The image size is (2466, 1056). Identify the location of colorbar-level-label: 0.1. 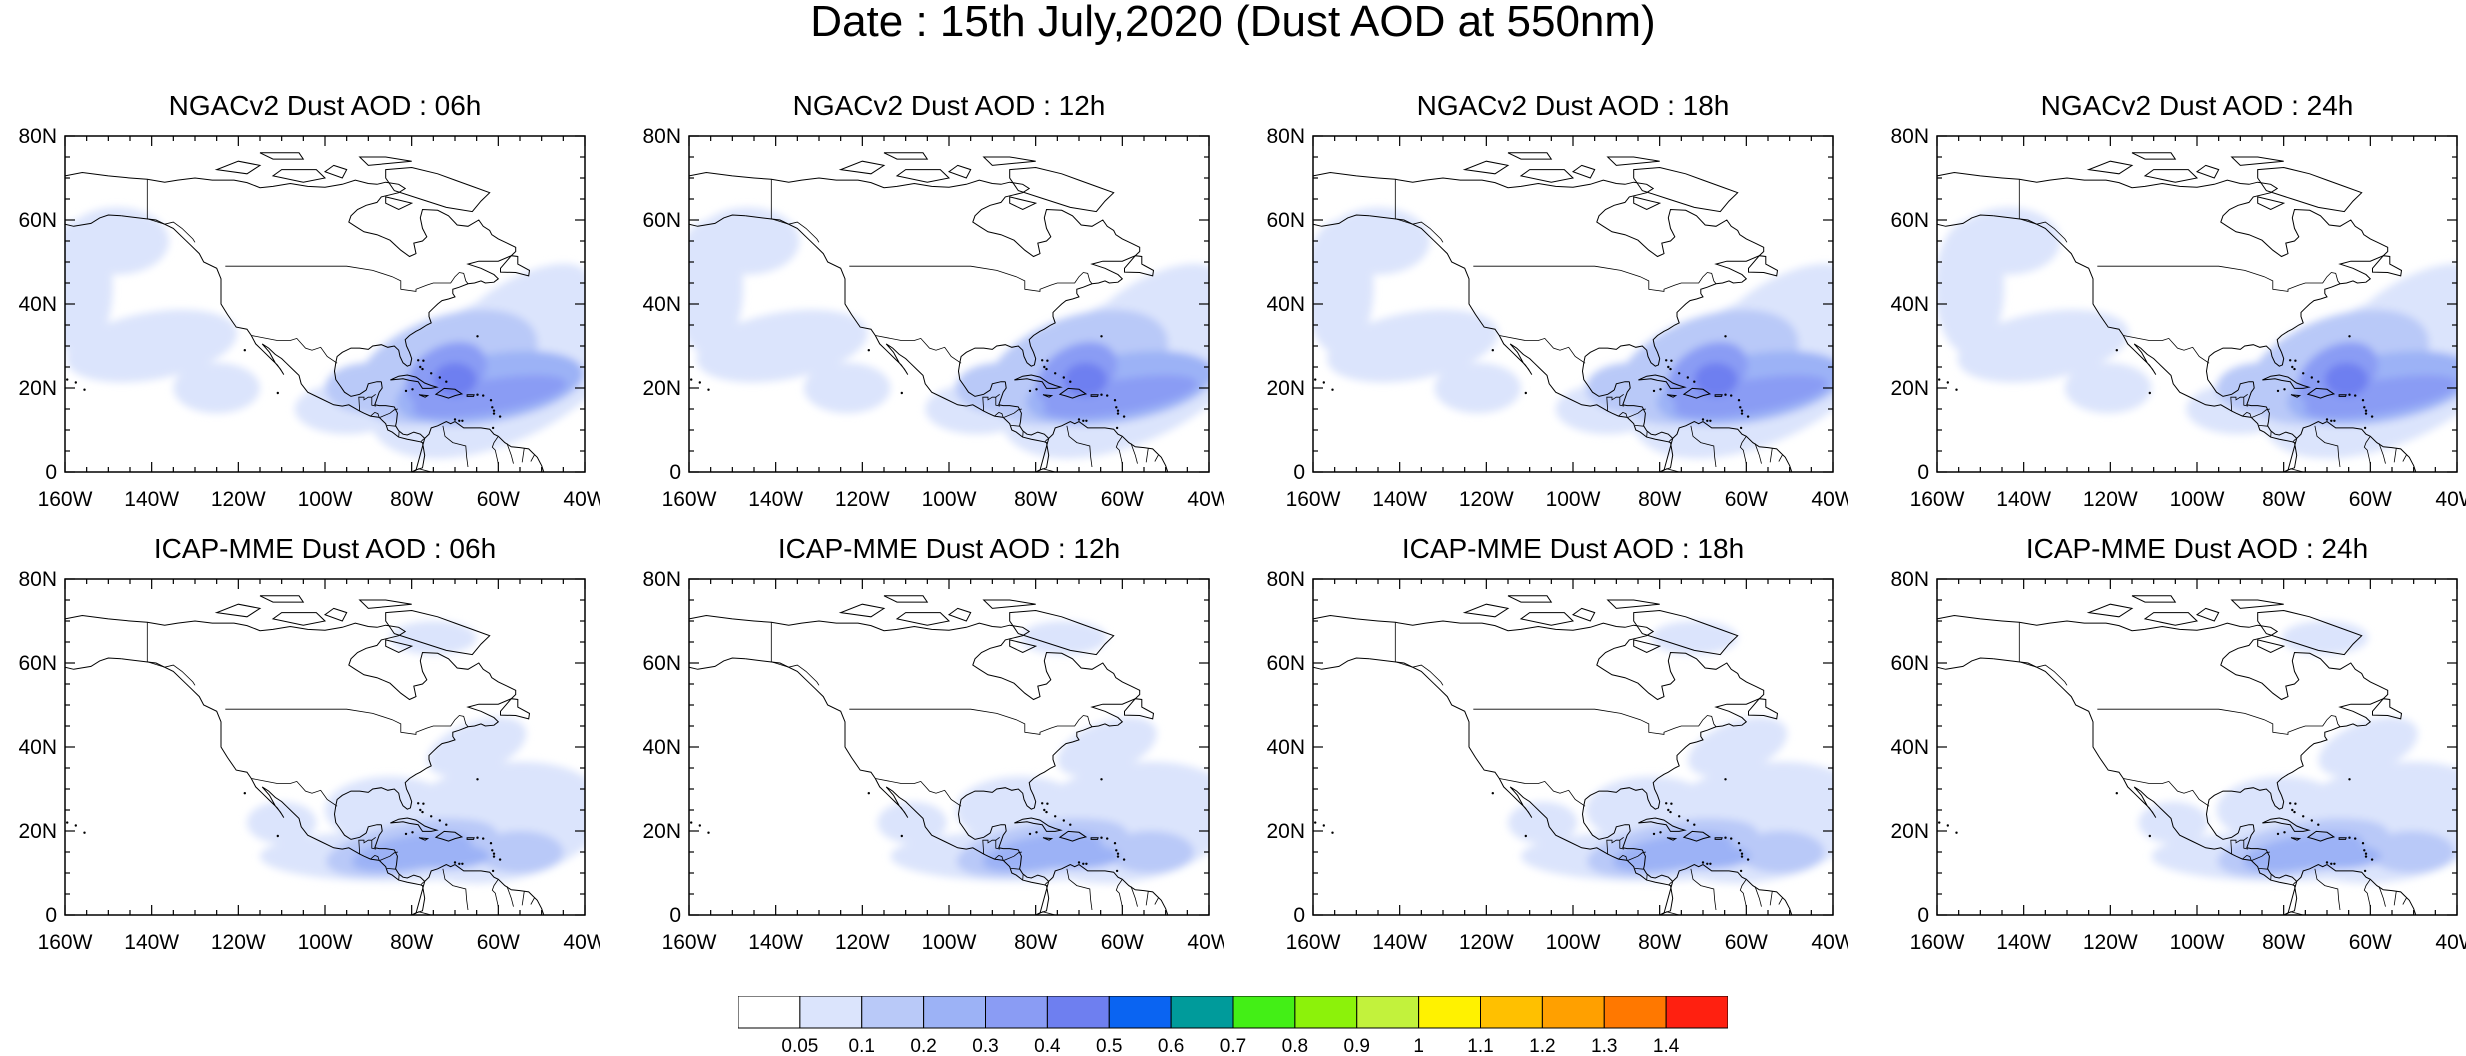
(862, 1046).